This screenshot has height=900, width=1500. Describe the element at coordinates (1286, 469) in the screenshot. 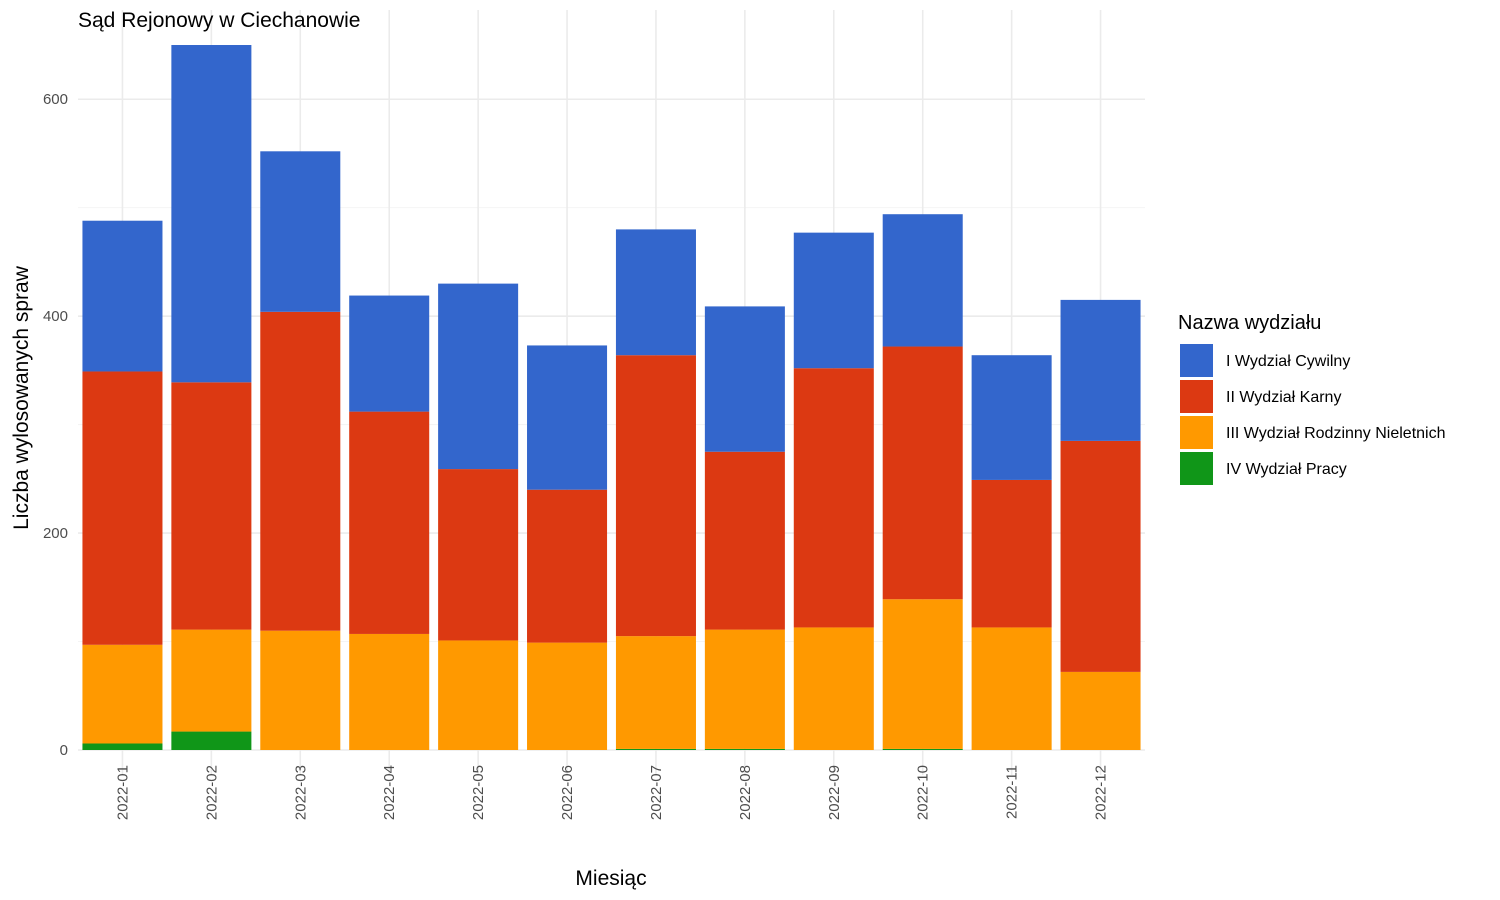

I see `legend-label: IV Wydział Pracy` at that location.